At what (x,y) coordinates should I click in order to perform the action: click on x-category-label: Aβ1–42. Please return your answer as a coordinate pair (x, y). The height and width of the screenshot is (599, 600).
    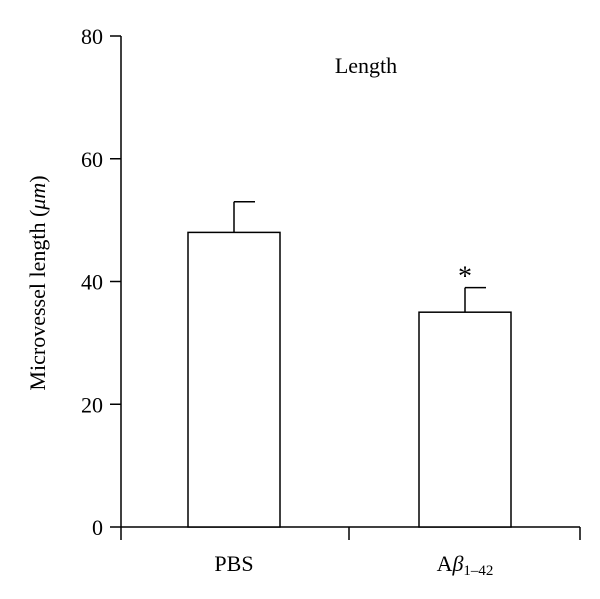
    Looking at the image, I should click on (465, 565).